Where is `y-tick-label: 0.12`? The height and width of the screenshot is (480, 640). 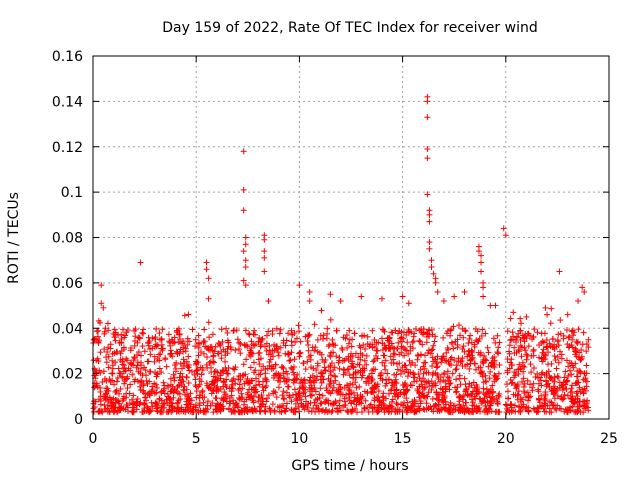
y-tick-label: 0.12 is located at coordinates (67, 148).